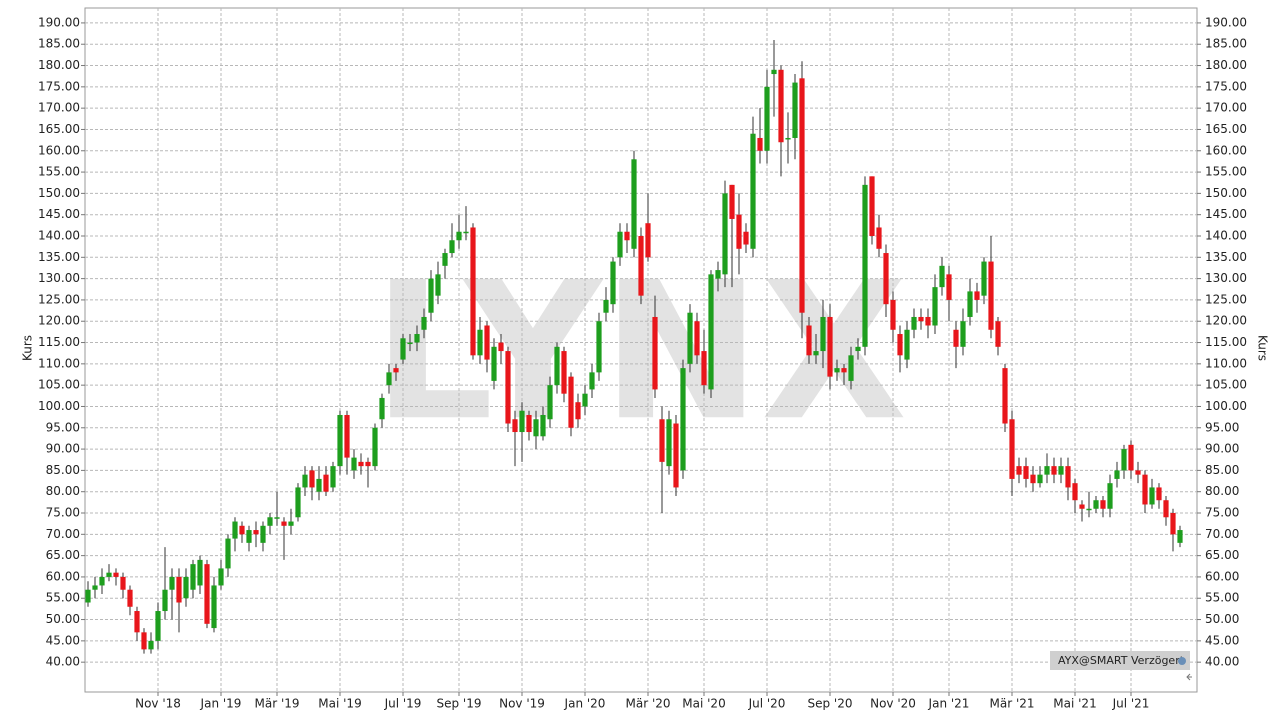 The image size is (1279, 720). What do you see at coordinates (1222, 513) in the screenshot?
I see `y2-tick-label: 75.00` at bounding box center [1222, 513].